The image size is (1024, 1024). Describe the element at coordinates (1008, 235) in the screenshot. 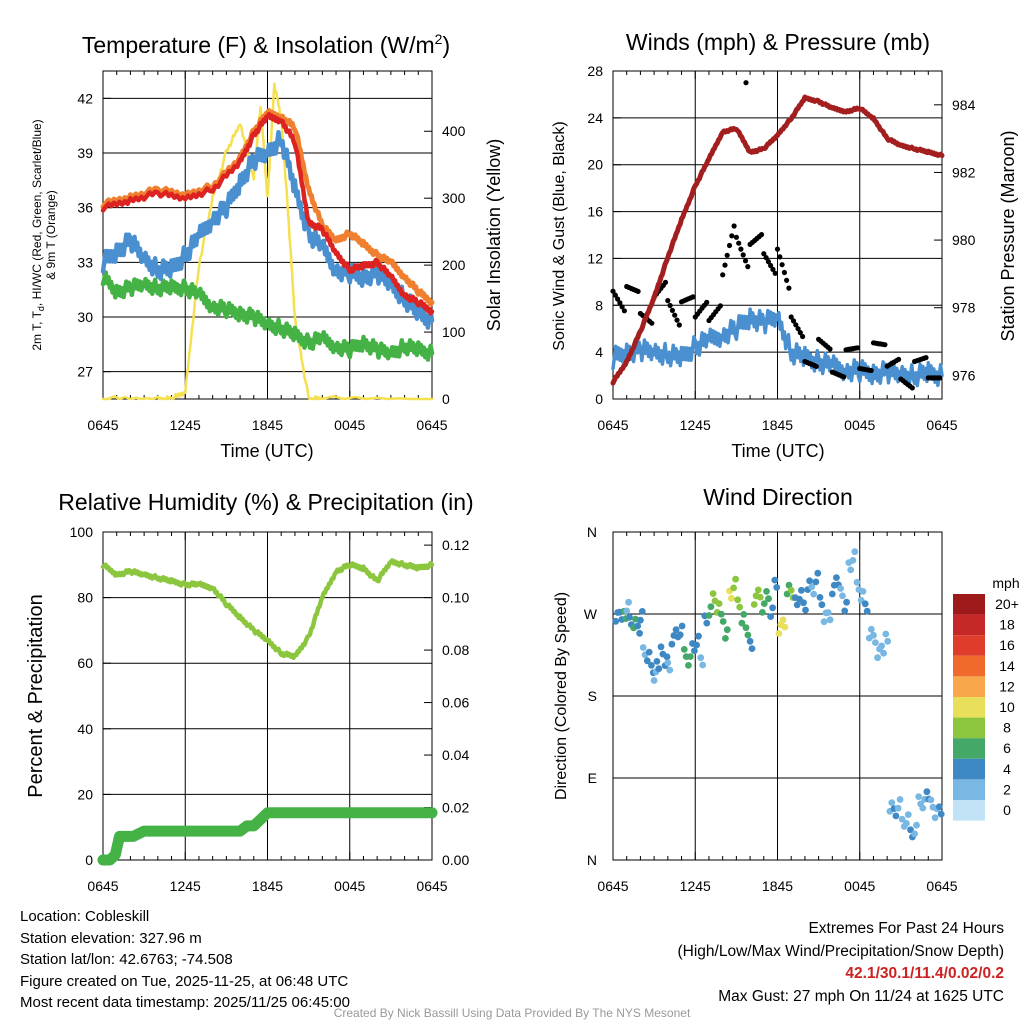

I see `winds-y2-axis-label: Station Pressure (Maroon)` at that location.